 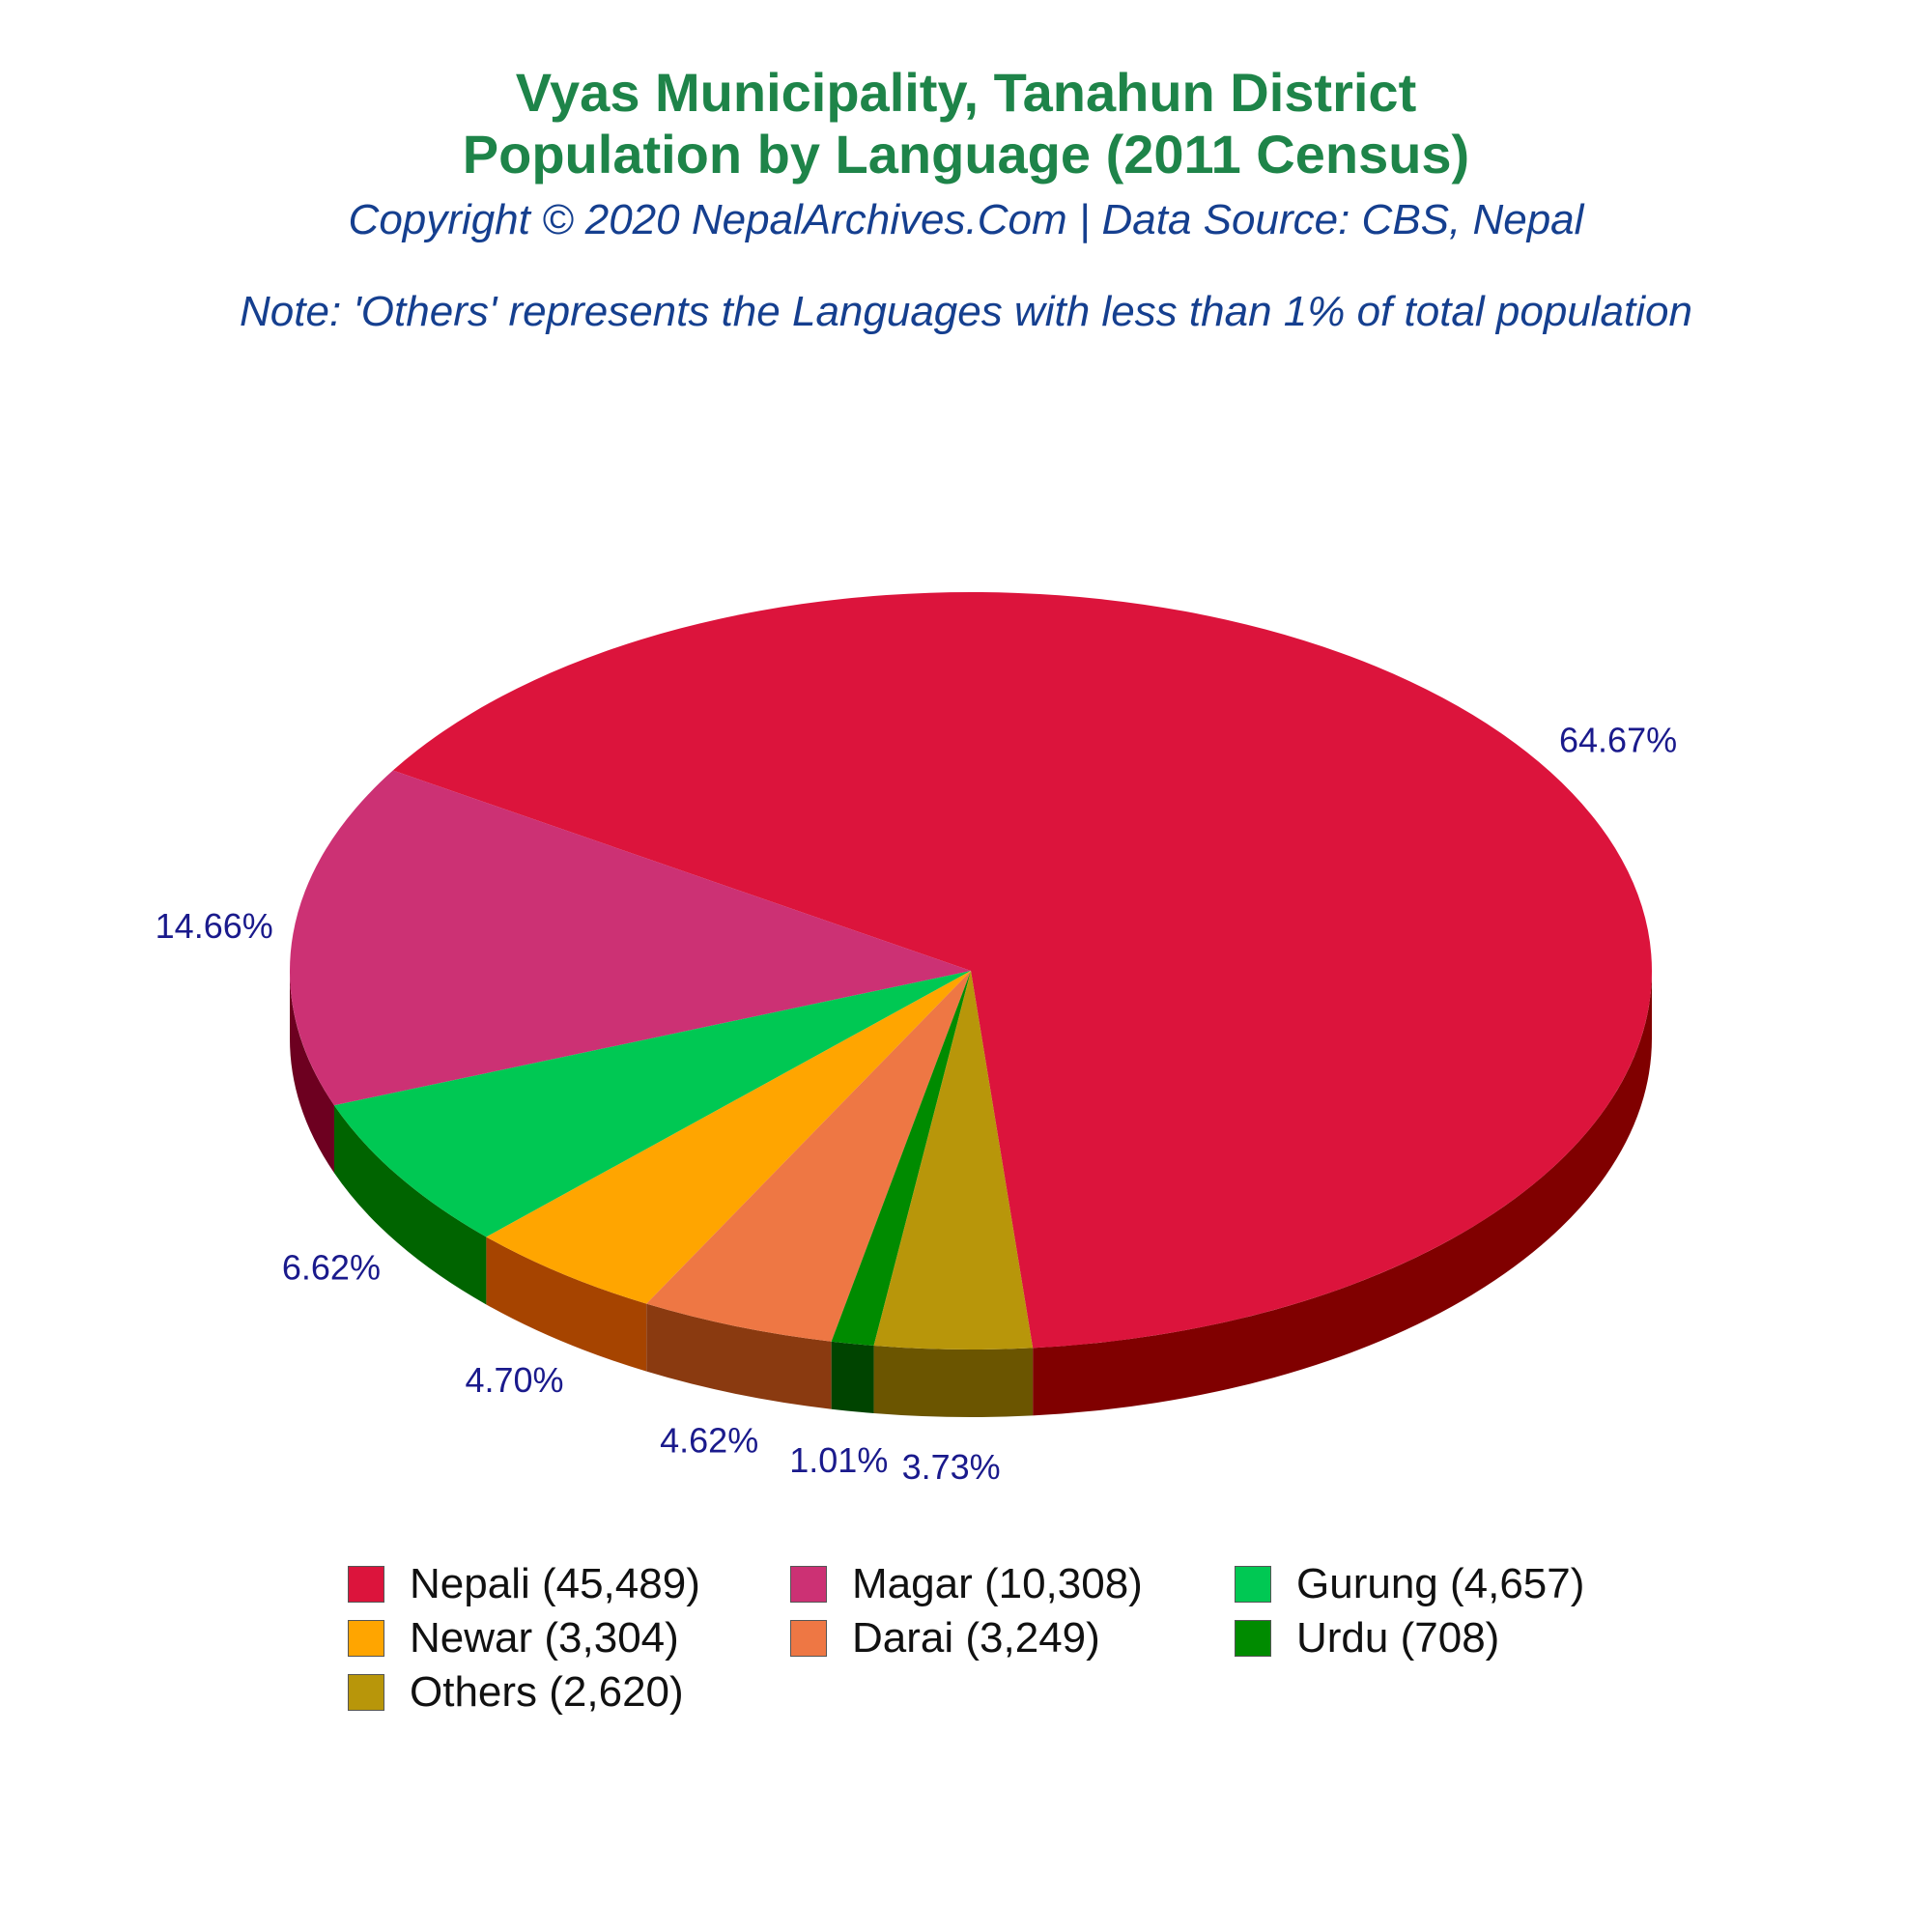 I want to click on pie-slice-newar, so click(x=728, y=1137).